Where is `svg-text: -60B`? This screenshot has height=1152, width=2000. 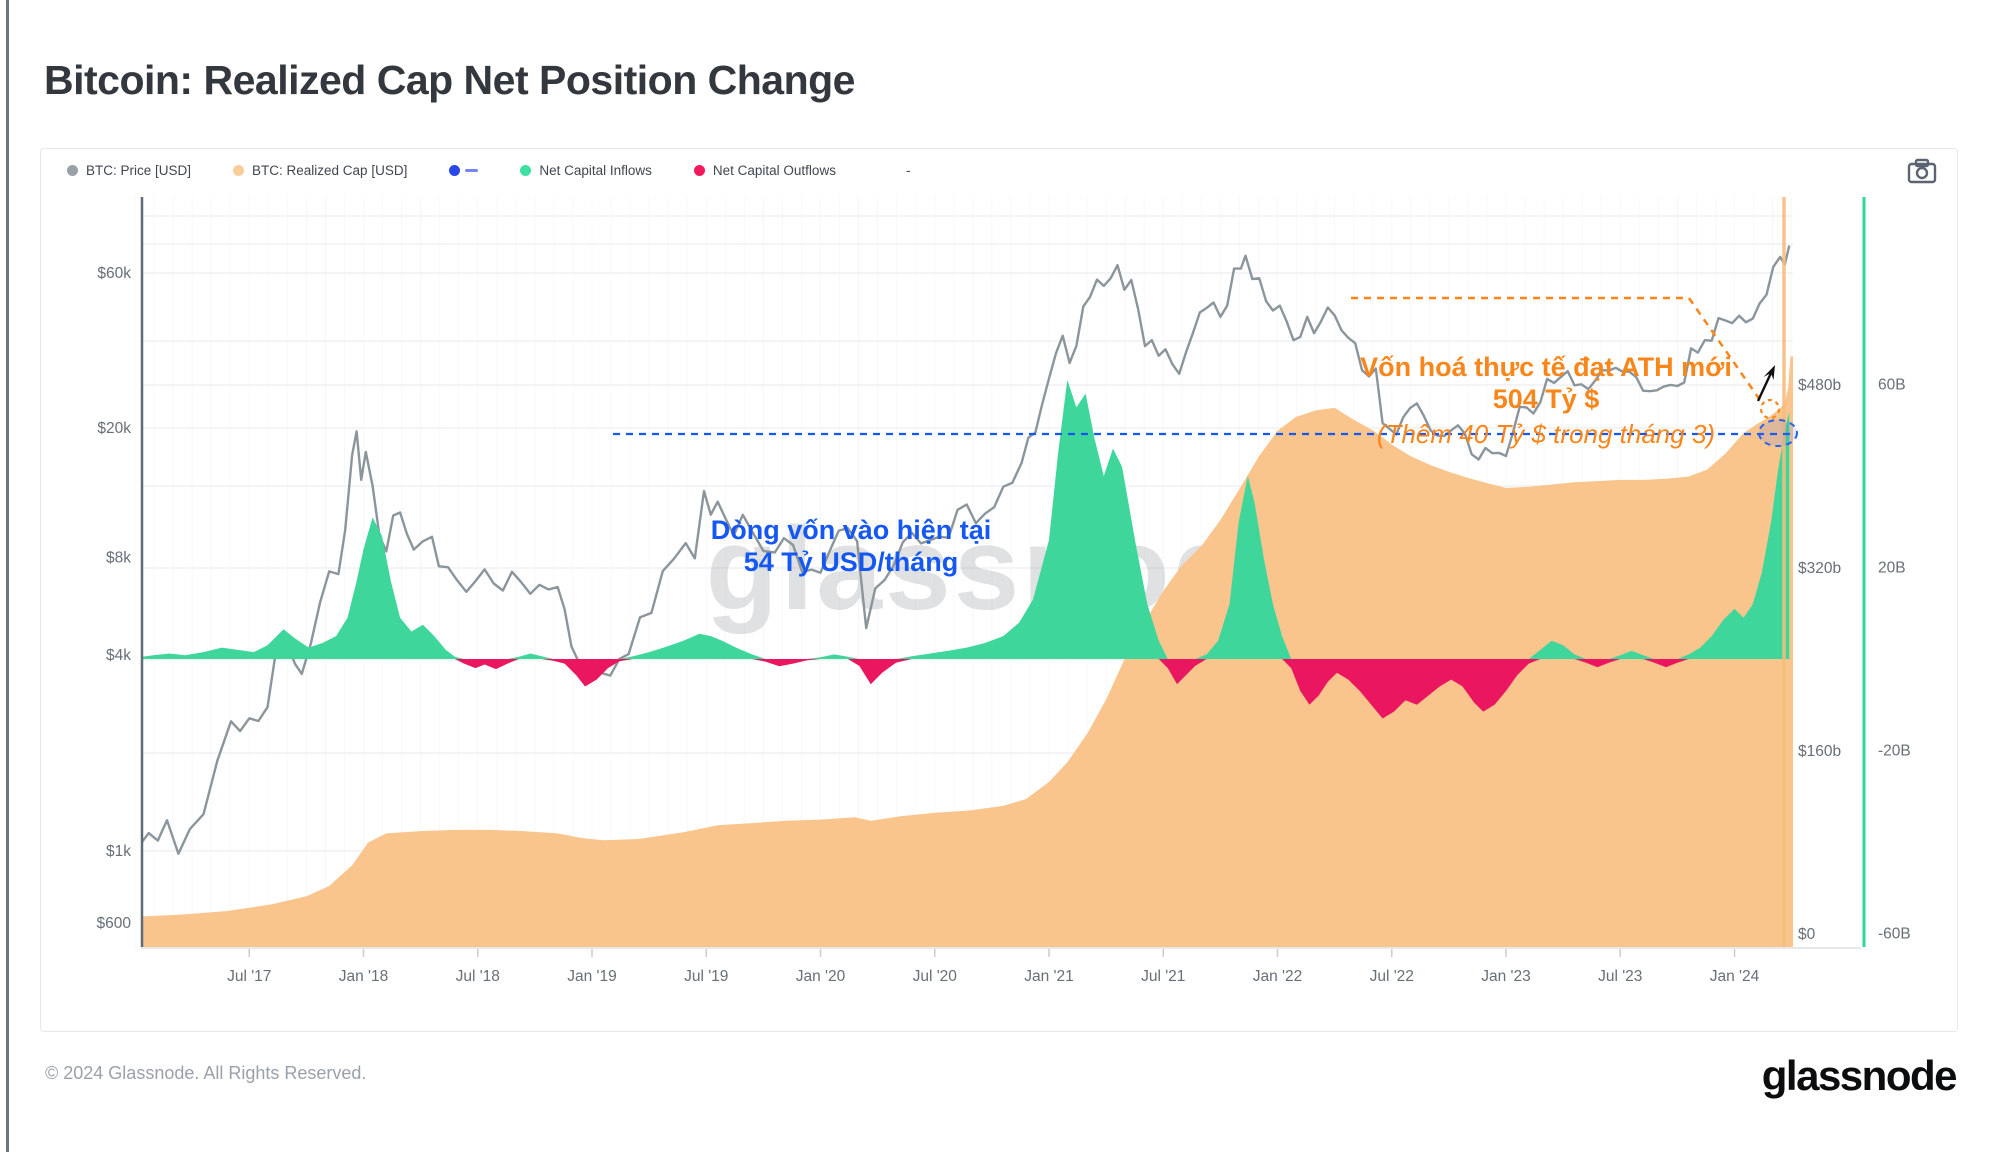 svg-text: -60B is located at coordinates (1894, 934).